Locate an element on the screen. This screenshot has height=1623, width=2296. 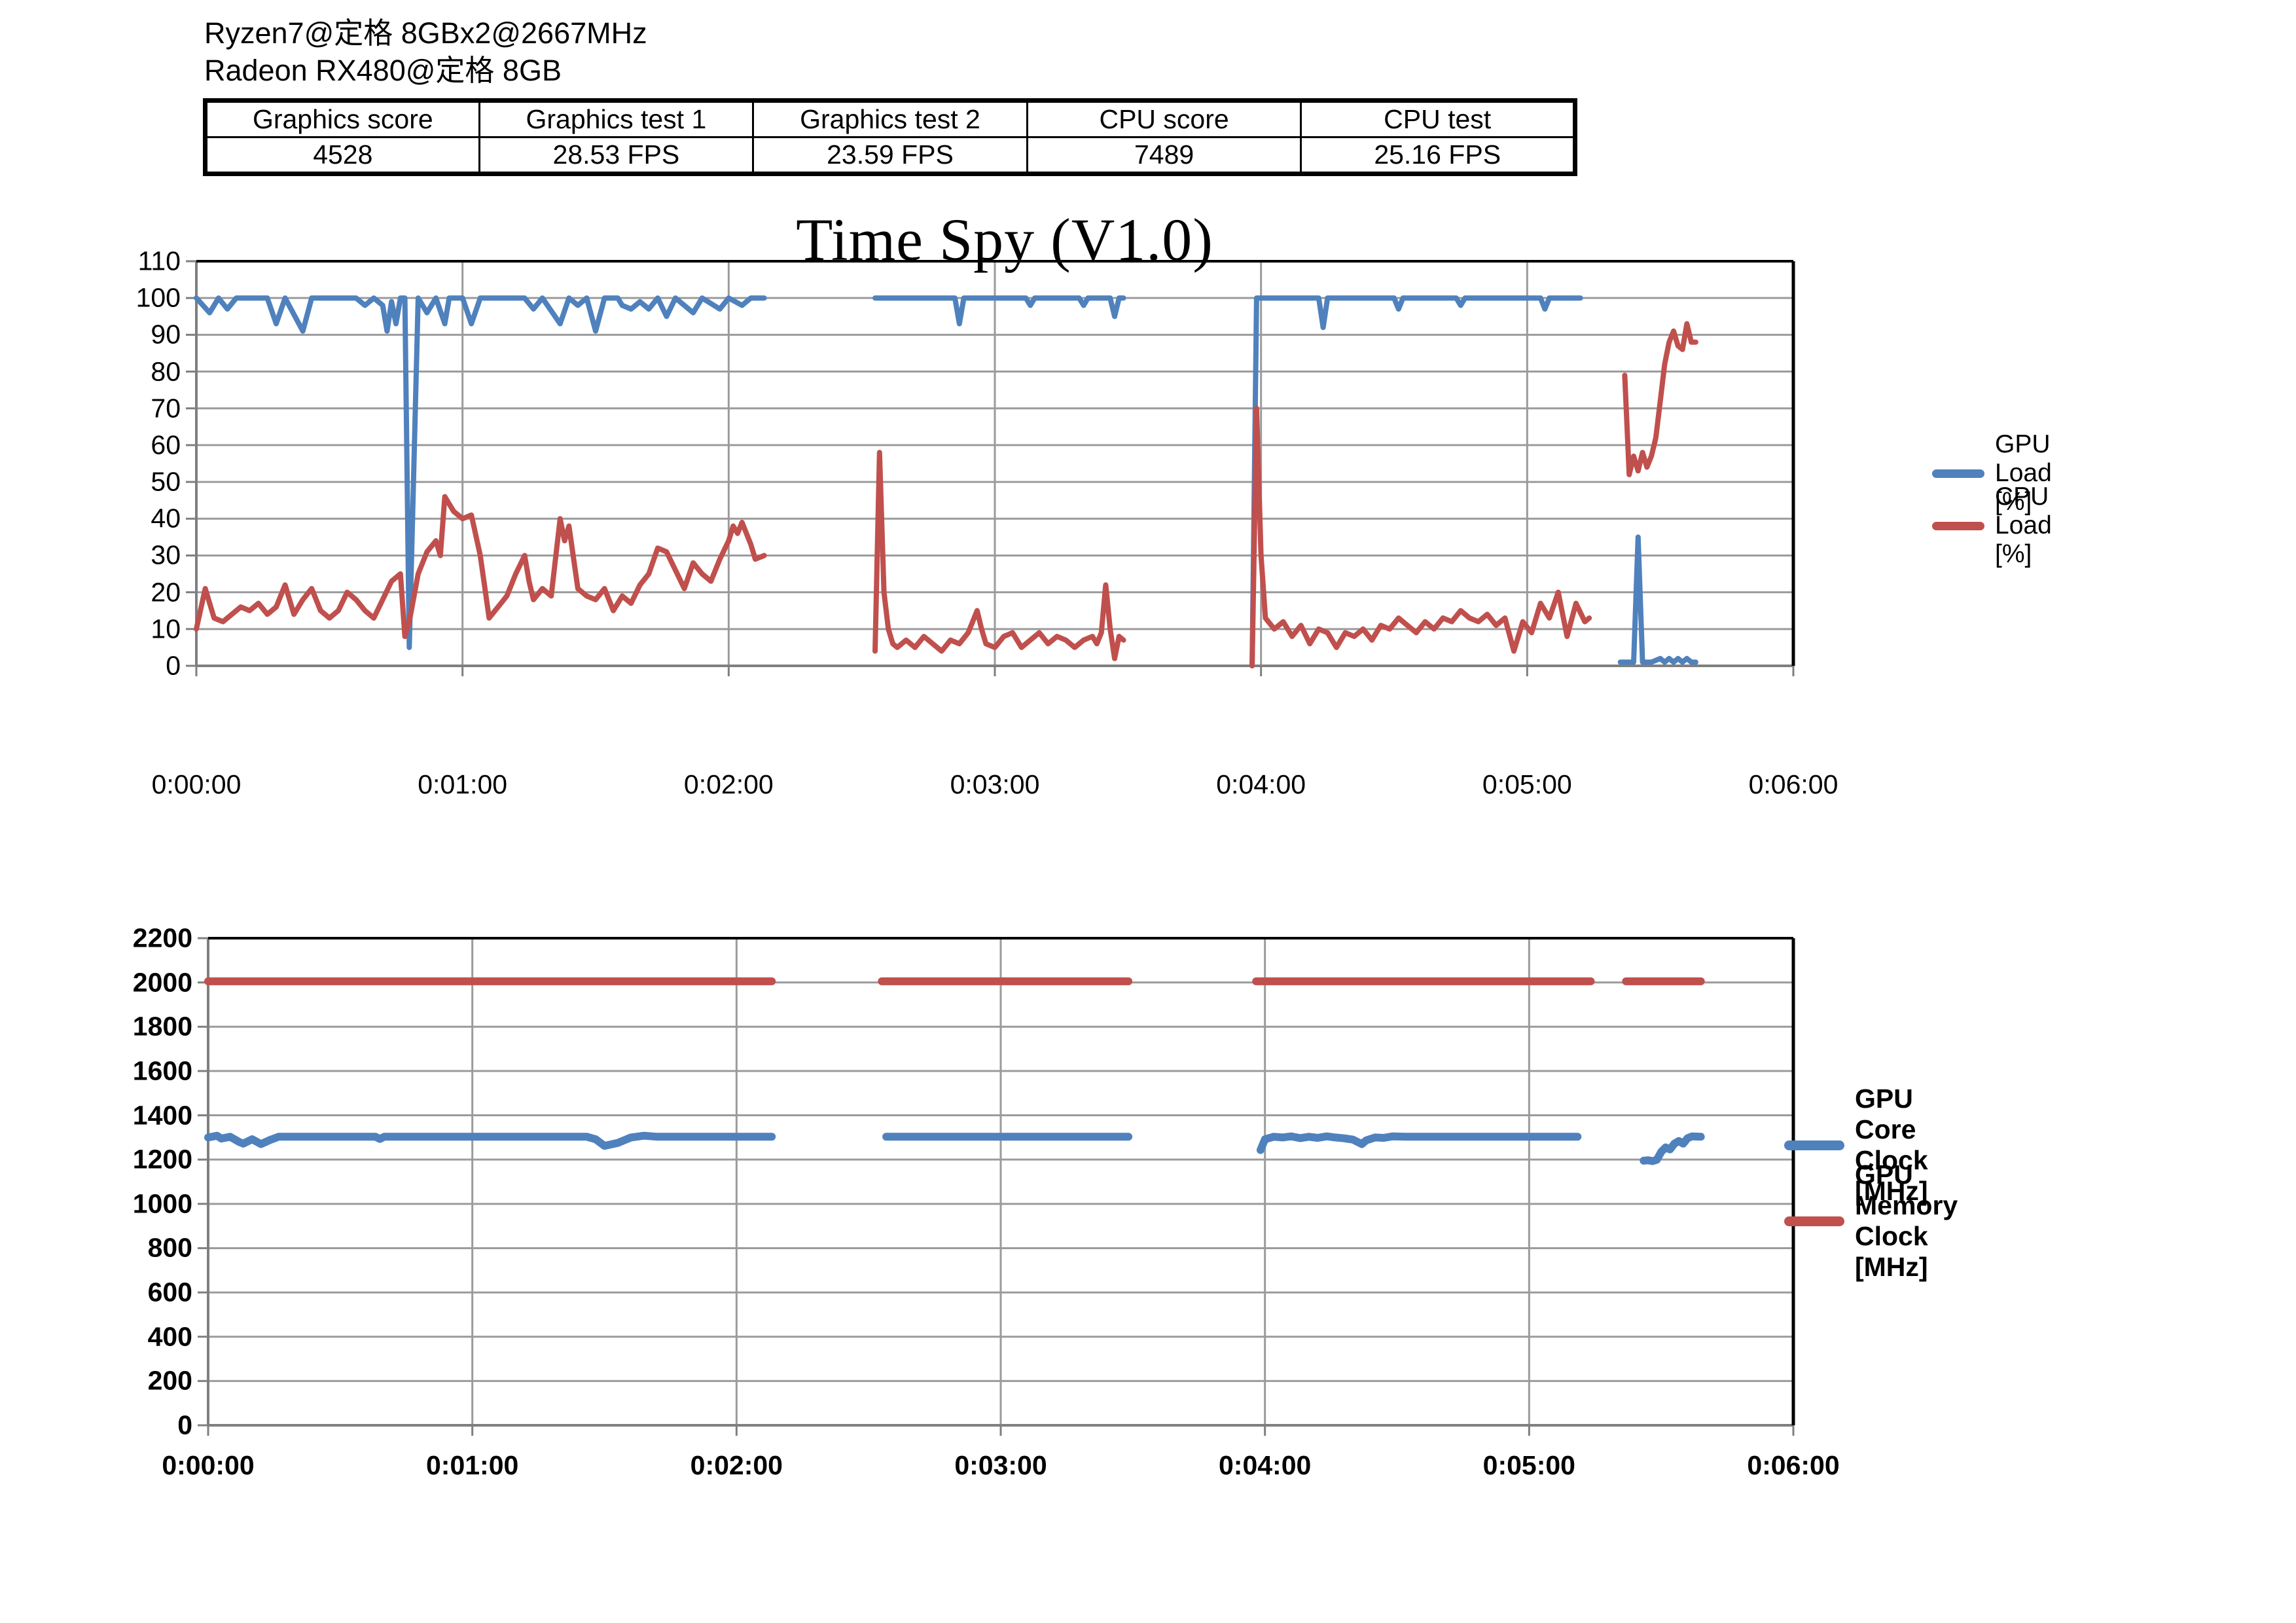
table-header-cell: Graphics test 2 is located at coordinates (890, 119).